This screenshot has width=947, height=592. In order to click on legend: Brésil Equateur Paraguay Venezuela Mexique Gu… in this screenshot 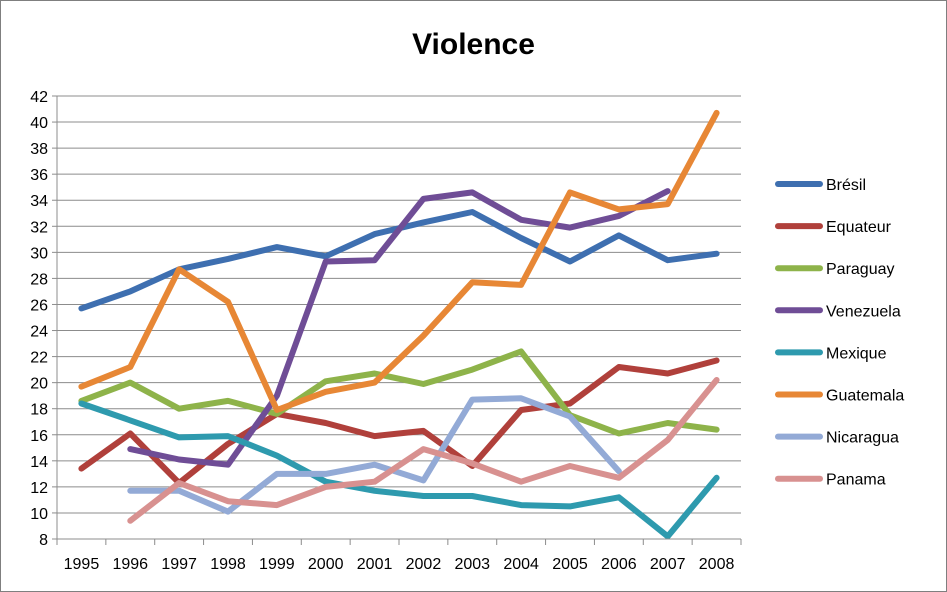, I will do `click(839, 333)`.